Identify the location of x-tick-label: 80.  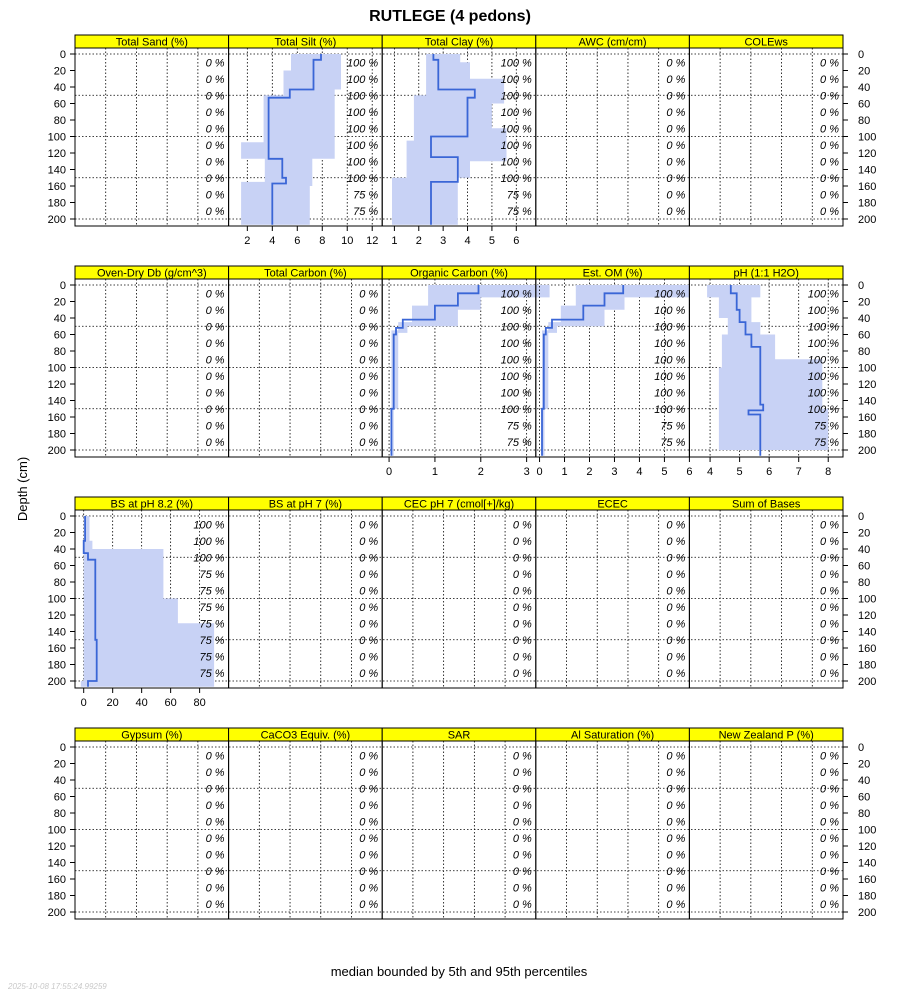
(199, 703).